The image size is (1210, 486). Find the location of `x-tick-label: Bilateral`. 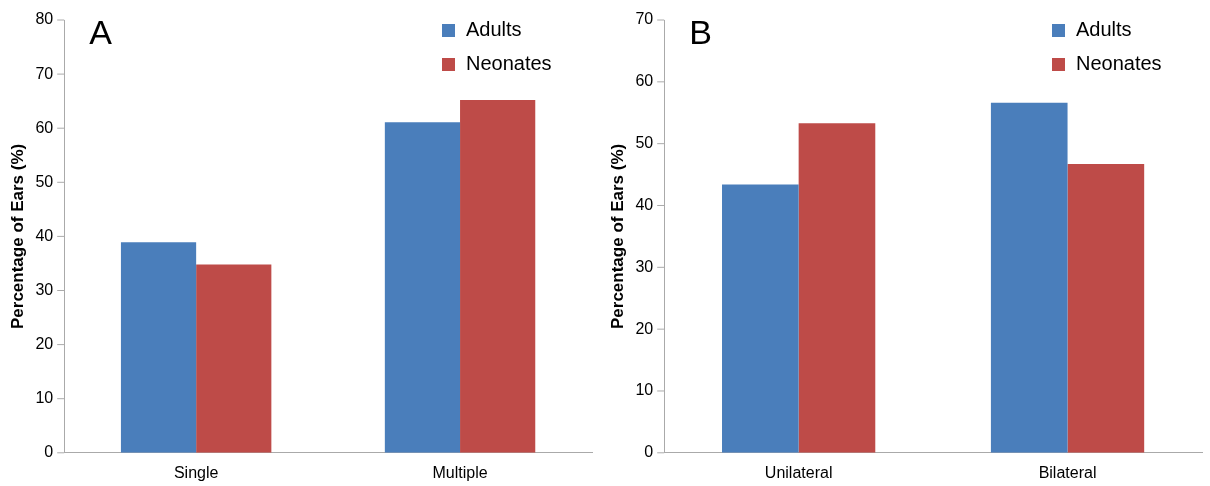

x-tick-label: Bilateral is located at coordinates (1067, 472).